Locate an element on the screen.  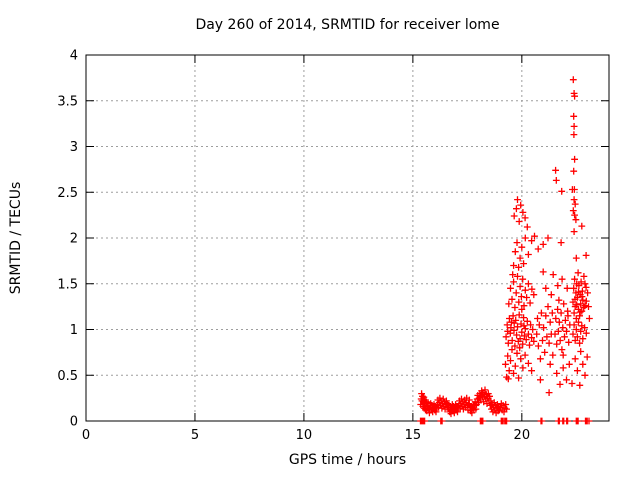
y-tick-label: 3 is located at coordinates (74, 147).